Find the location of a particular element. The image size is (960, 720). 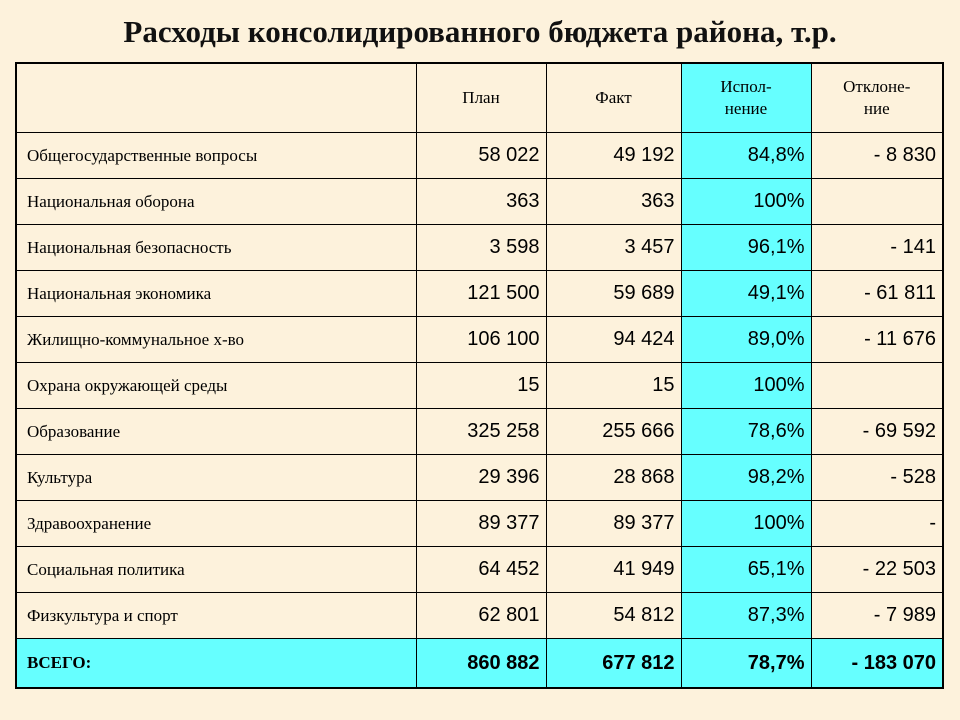

value-text: - is located at coordinates (932, 523).